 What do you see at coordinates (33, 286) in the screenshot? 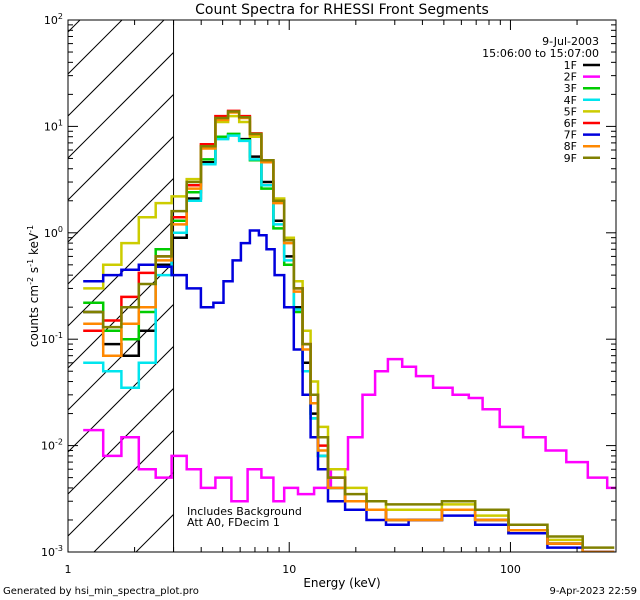
I see `y-axis-label: counts cm-2 s-1 keV-1` at bounding box center [33, 286].